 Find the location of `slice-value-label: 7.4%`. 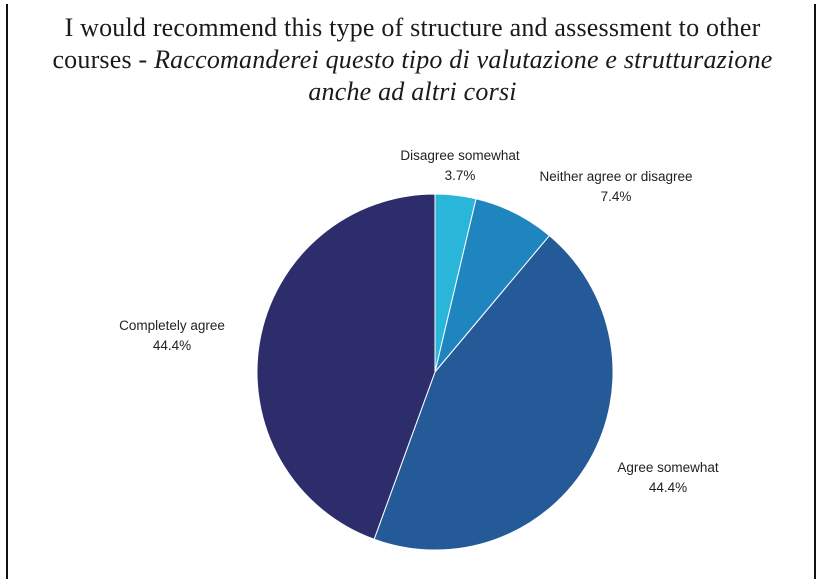

slice-value-label: 7.4% is located at coordinates (616, 196).